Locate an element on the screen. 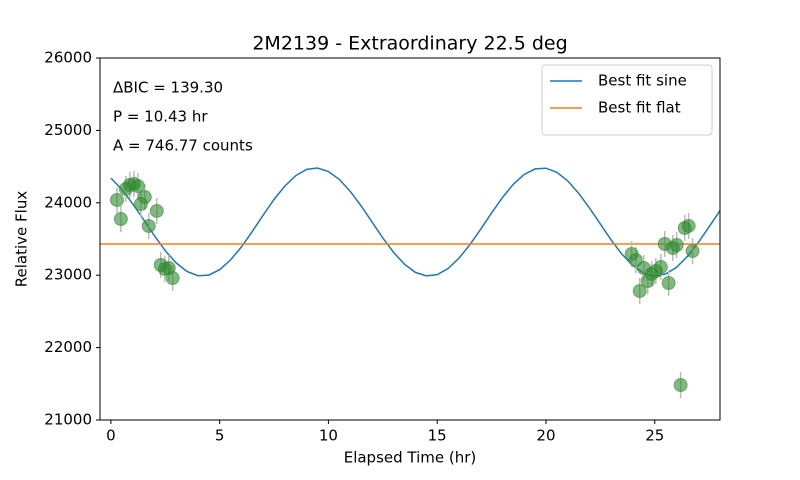 This screenshot has height=480, width=800. x-tick-label: 0 is located at coordinates (111, 436).